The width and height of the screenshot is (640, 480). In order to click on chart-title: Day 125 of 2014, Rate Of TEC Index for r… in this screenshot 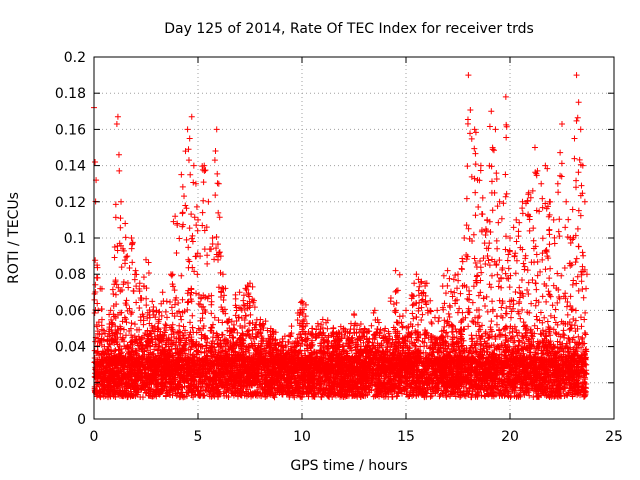, I will do `click(349, 29)`.